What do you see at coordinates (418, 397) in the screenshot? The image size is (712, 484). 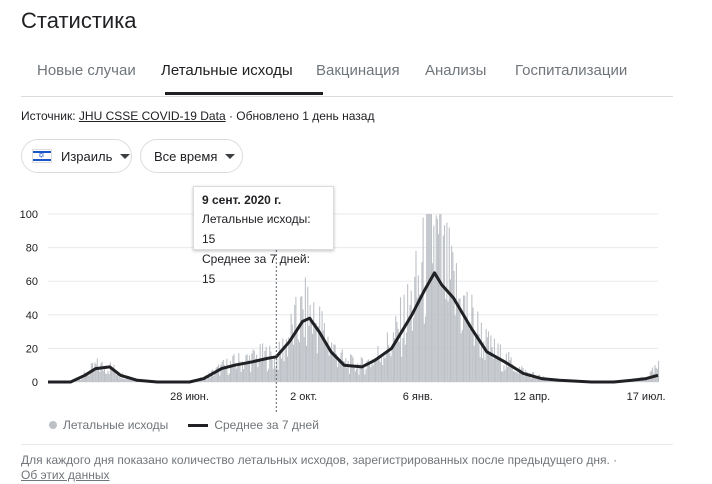 I see `x-tick-label: 6 янв.` at bounding box center [418, 397].